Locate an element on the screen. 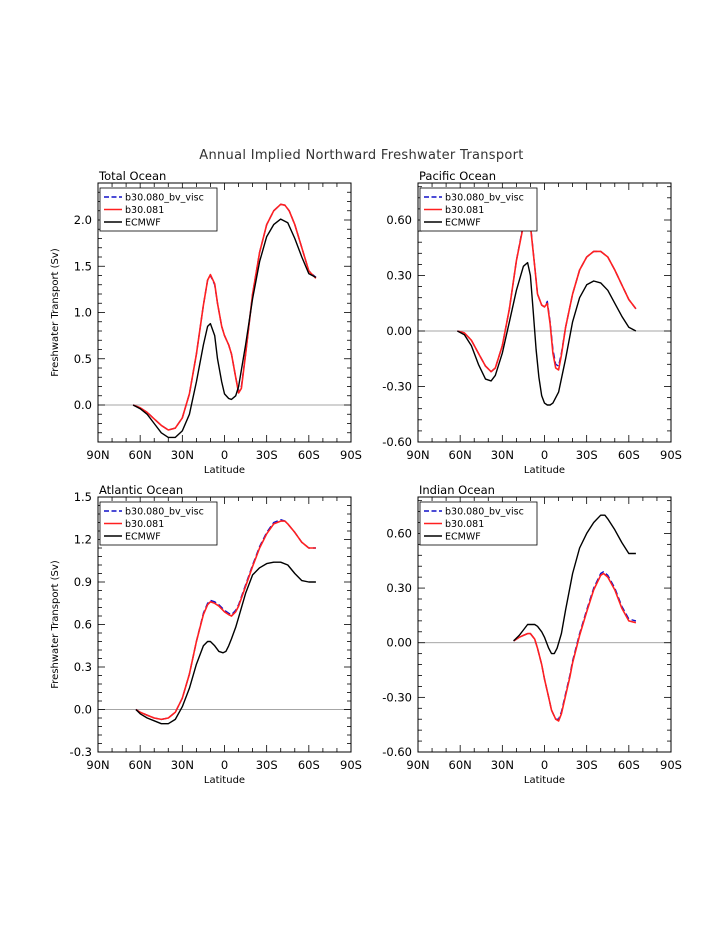 The width and height of the screenshot is (723, 935). y-tick-label: 0.5 is located at coordinates (83, 359).